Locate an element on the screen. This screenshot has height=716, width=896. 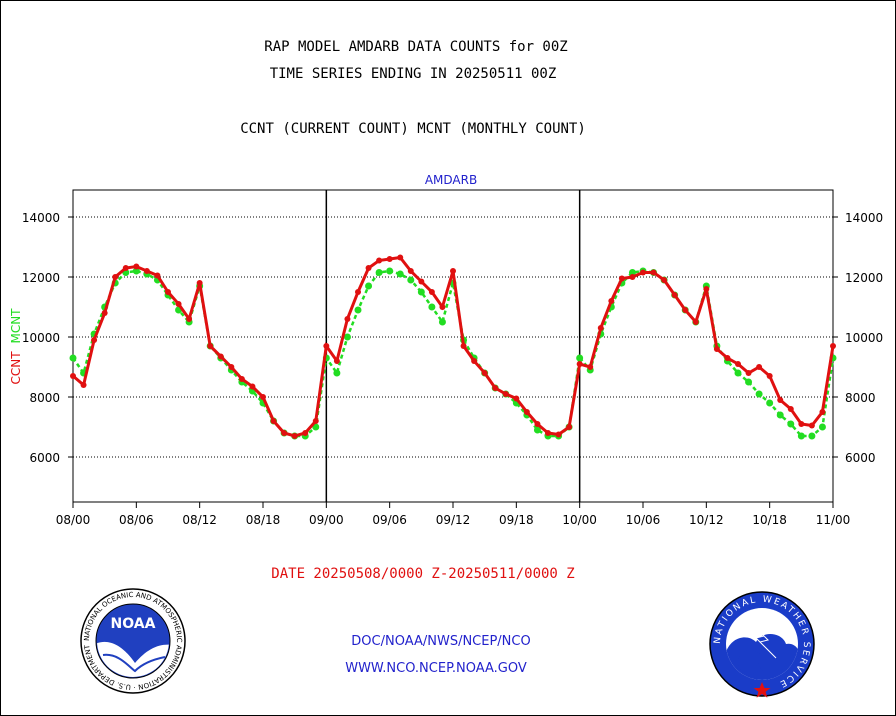
x-tick-label: 08/18 is located at coordinates (263, 520).